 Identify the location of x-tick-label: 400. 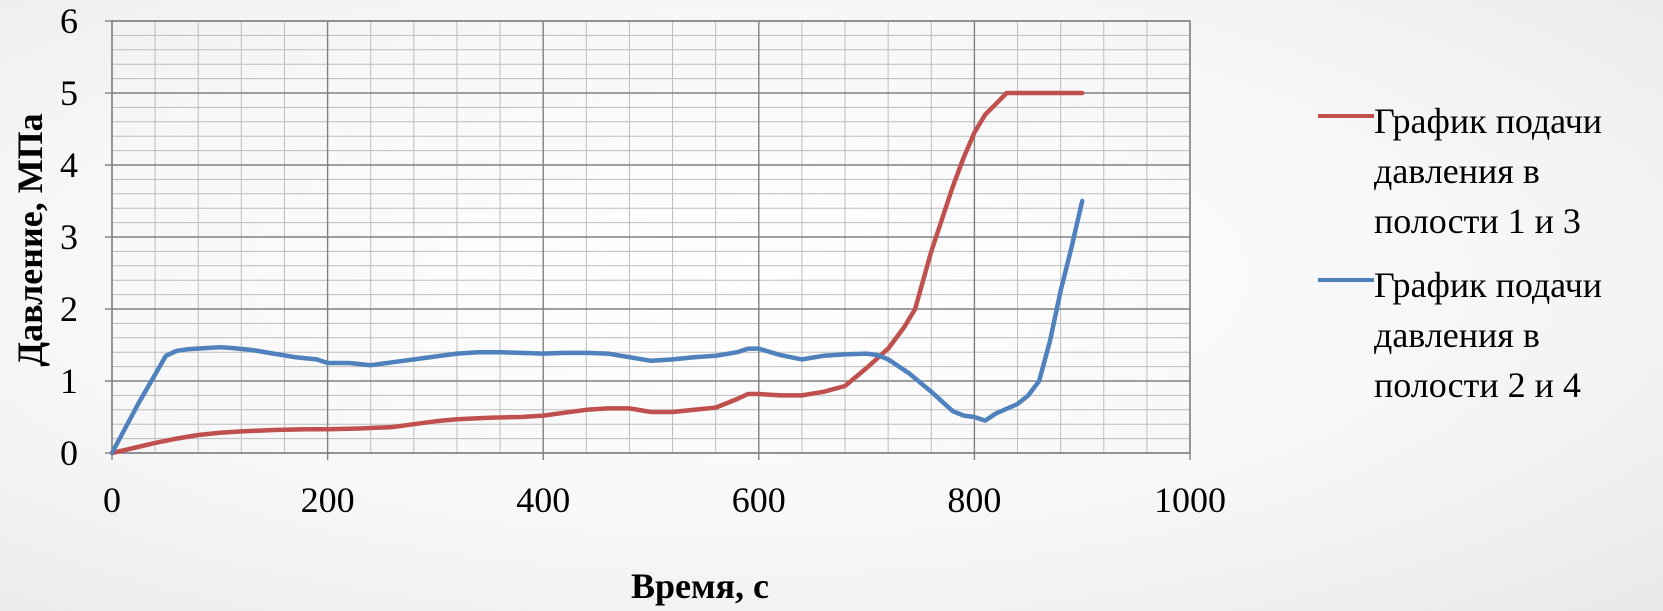
(543, 500).